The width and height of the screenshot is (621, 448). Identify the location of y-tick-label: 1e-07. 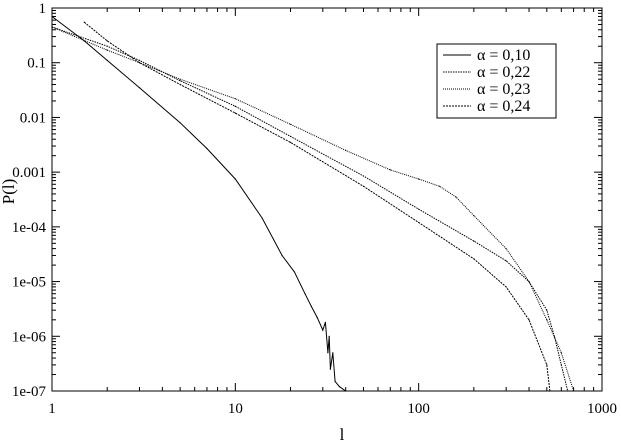
(29, 392).